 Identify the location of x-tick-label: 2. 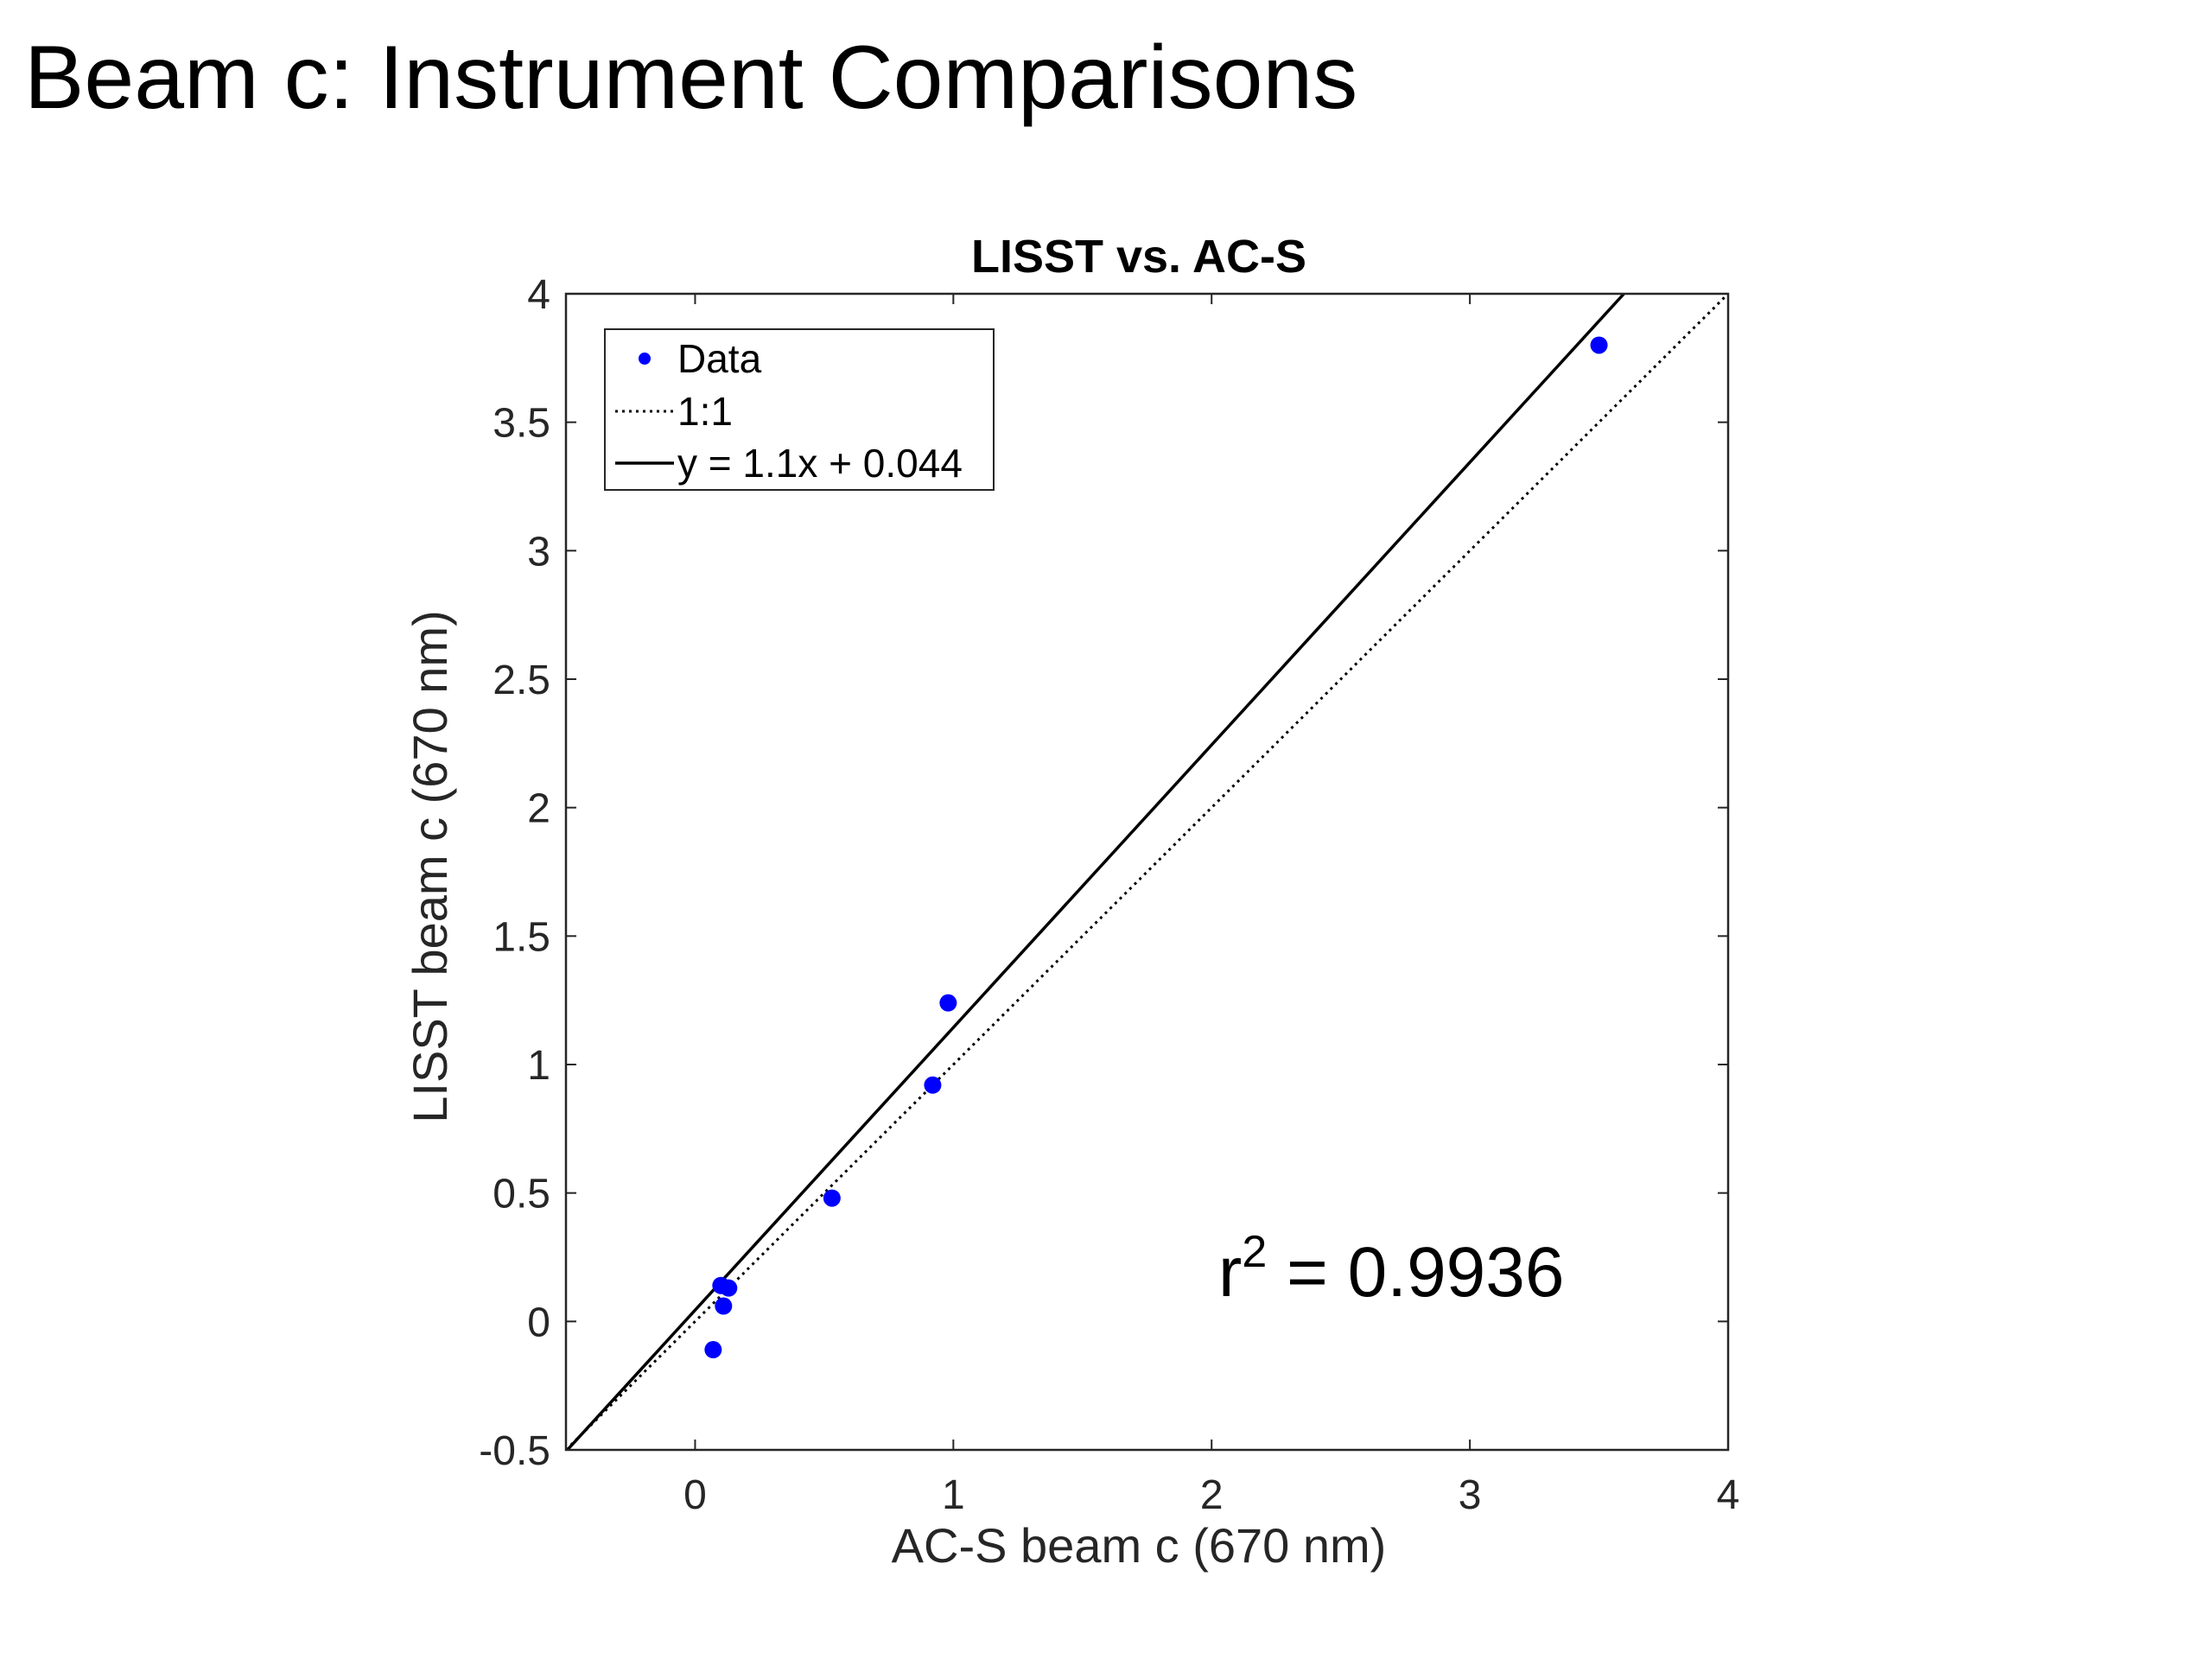
(1212, 1495).